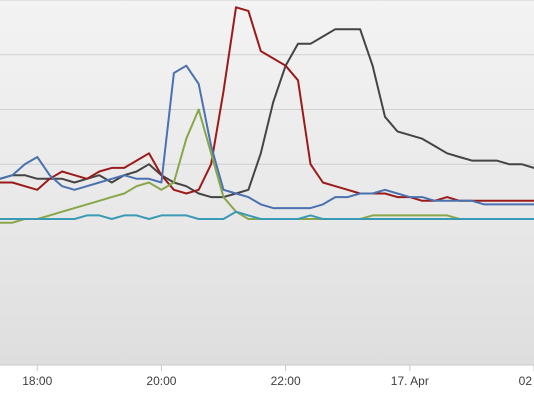  I want to click on x-axis-band, so click(267, 382).